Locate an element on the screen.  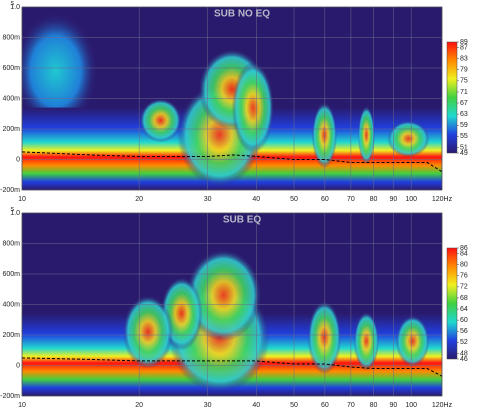
colorbar-label: 48 is located at coordinates (464, 353).